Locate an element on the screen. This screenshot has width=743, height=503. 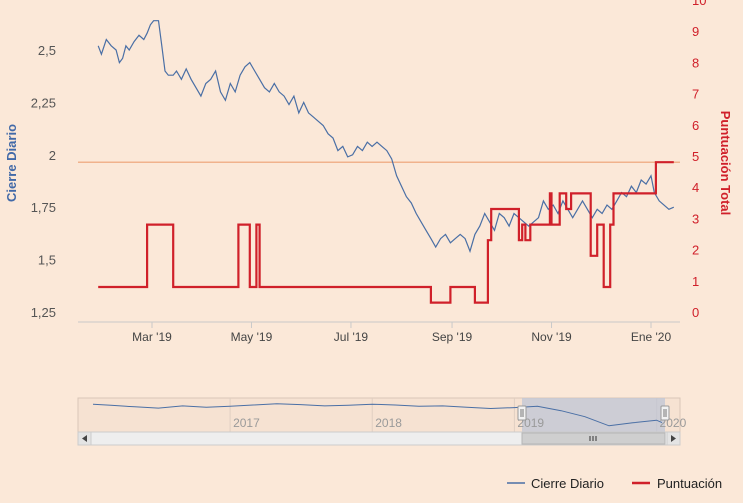
arrow-left-icon is located at coordinates (84, 438).